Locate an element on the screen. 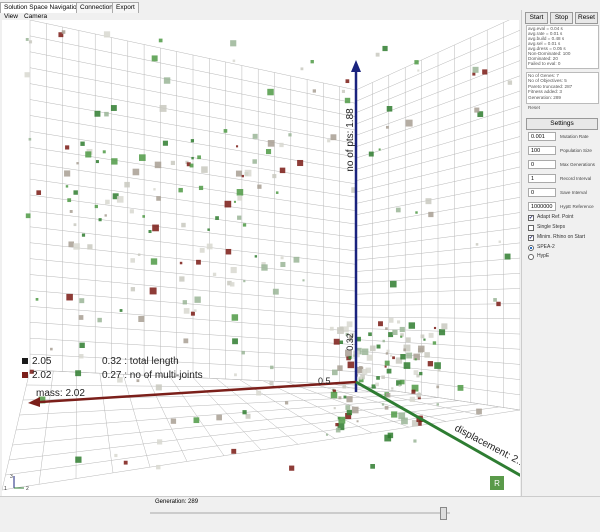 Image resolution: width=600 pixels, height=532 pixels. button: Reset is located at coordinates (586, 18).